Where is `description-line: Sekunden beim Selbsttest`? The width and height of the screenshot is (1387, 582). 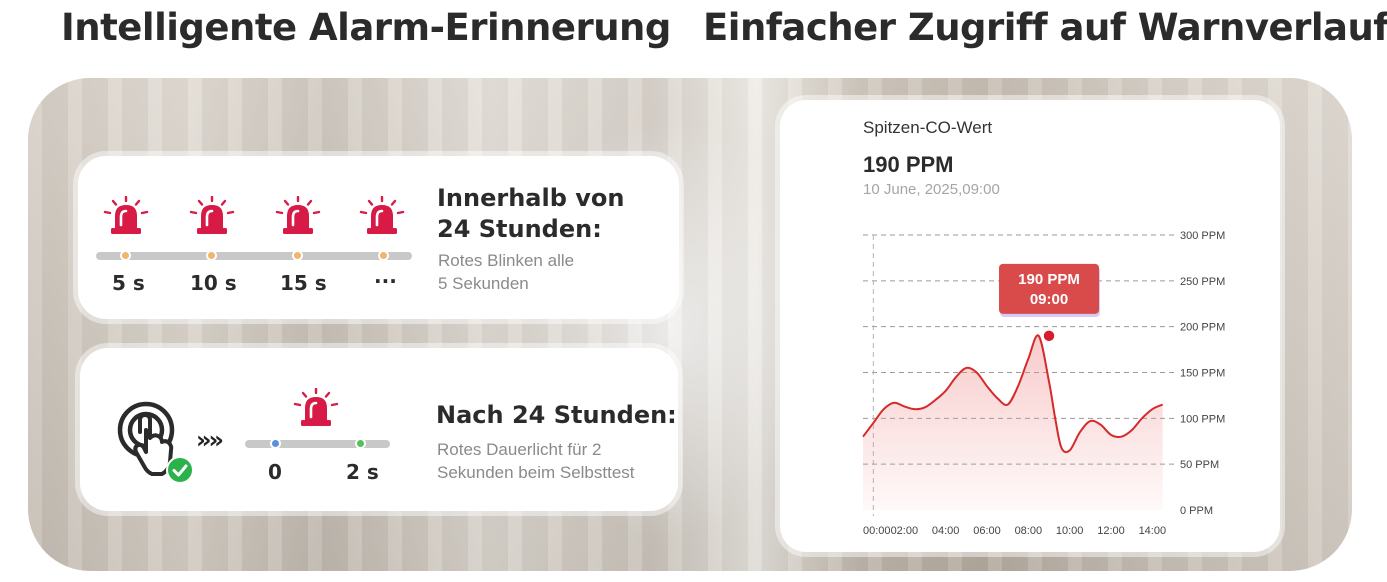 description-line: Sekunden beim Selbsttest is located at coordinates (536, 472).